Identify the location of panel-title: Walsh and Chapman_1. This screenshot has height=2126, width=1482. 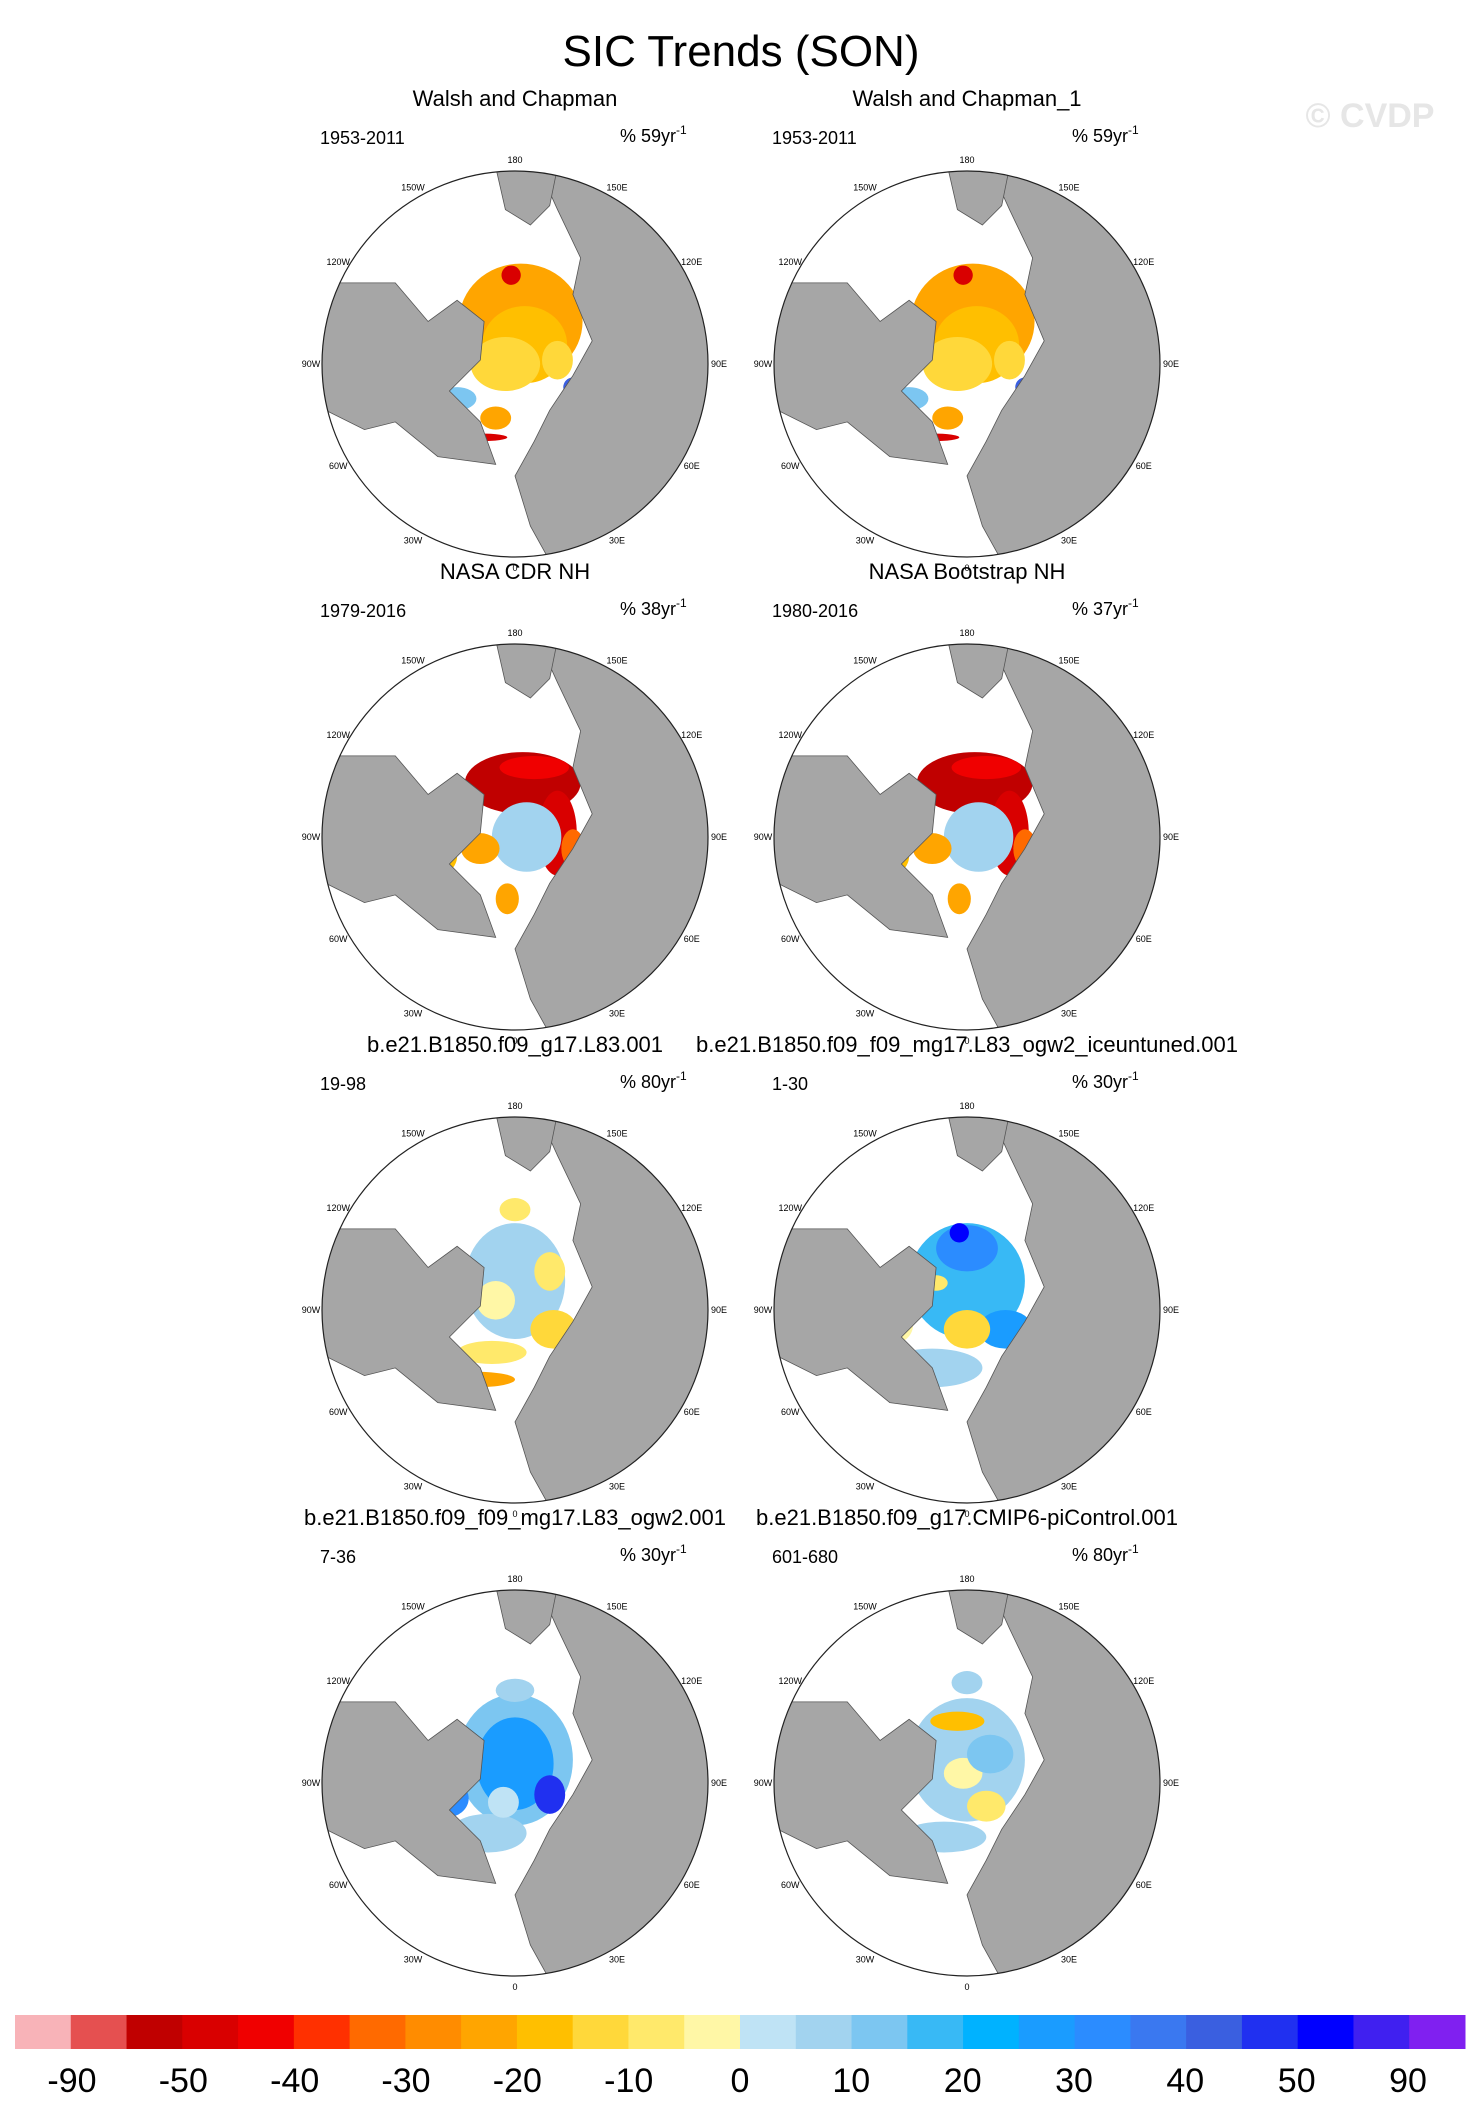
(966, 98).